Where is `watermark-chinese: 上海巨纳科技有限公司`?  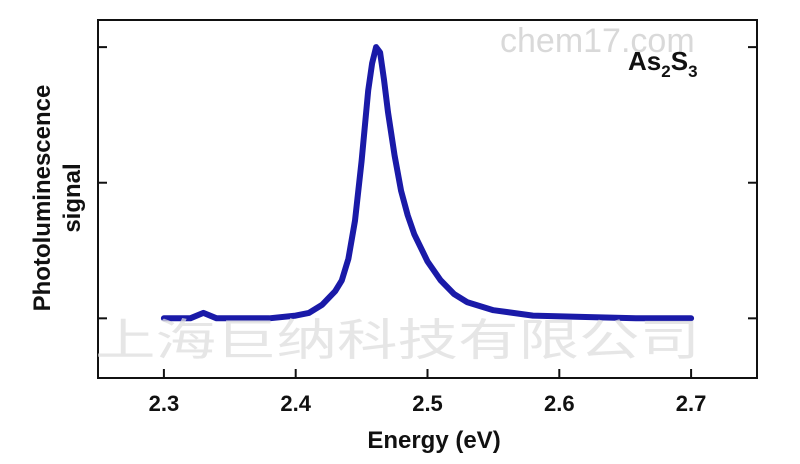
watermark-chinese: 上海巨纳科技有限公司 is located at coordinates (397, 340).